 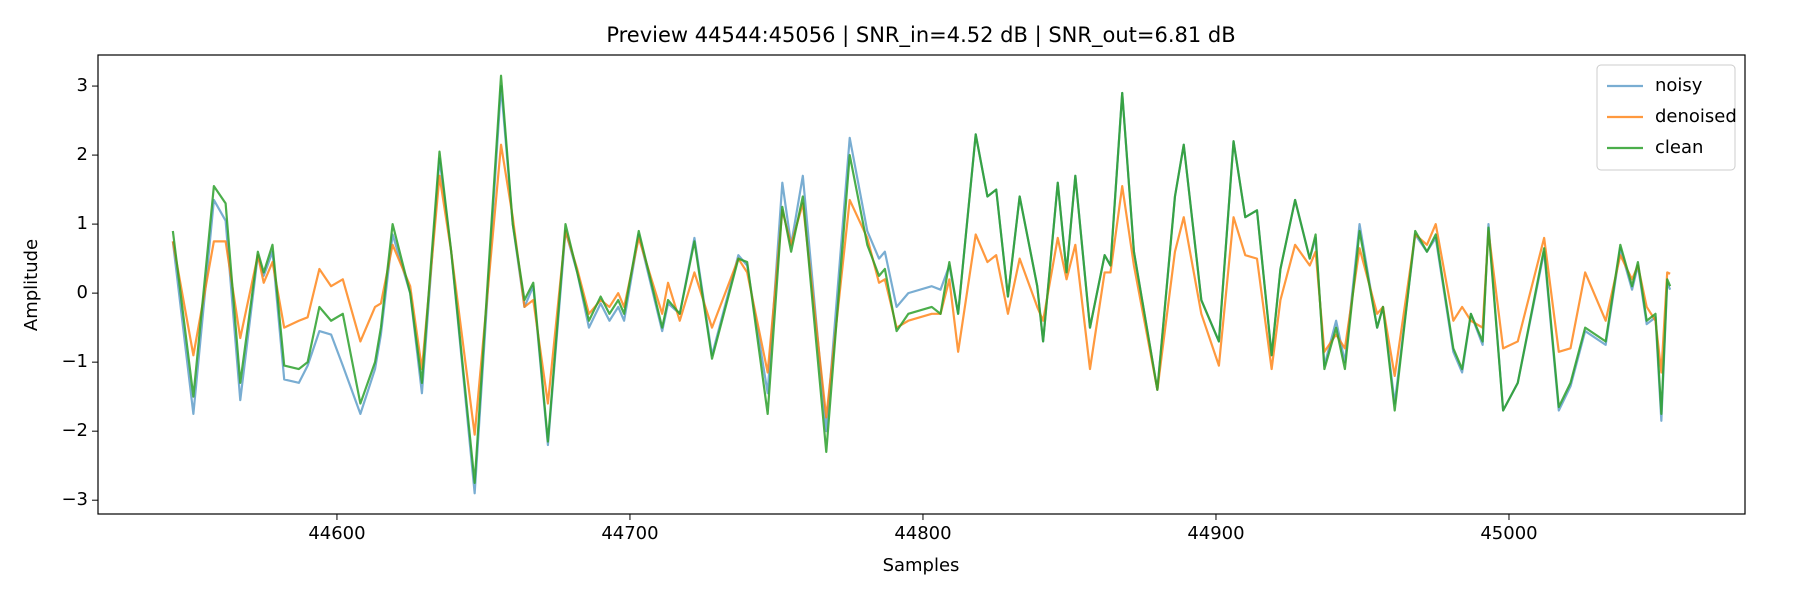 I want to click on x-tick-label: 45000, so click(x=1508, y=533).